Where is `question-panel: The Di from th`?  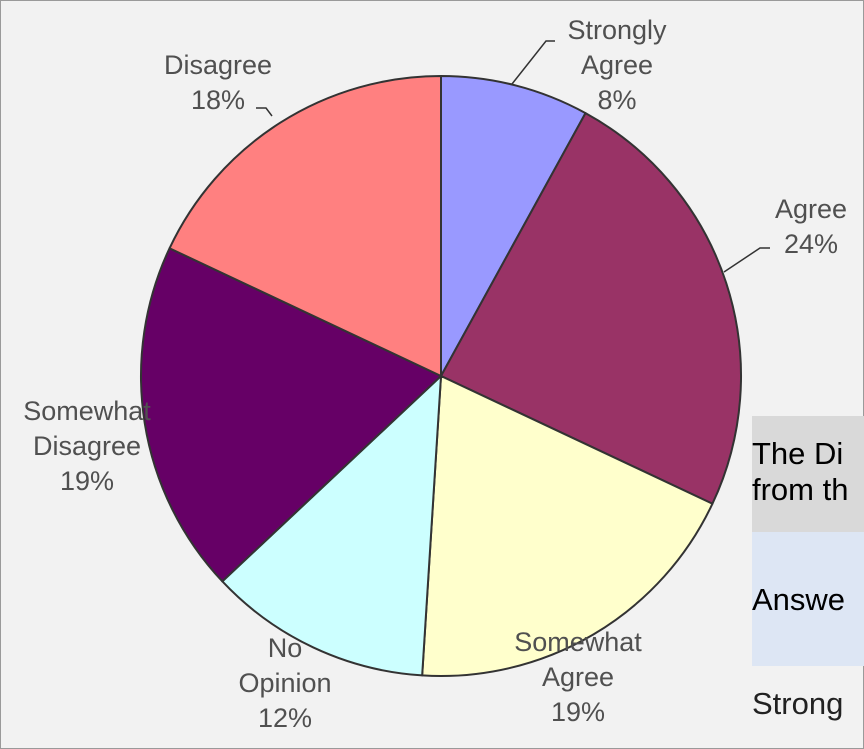 question-panel: The Di from th is located at coordinates (808, 474).